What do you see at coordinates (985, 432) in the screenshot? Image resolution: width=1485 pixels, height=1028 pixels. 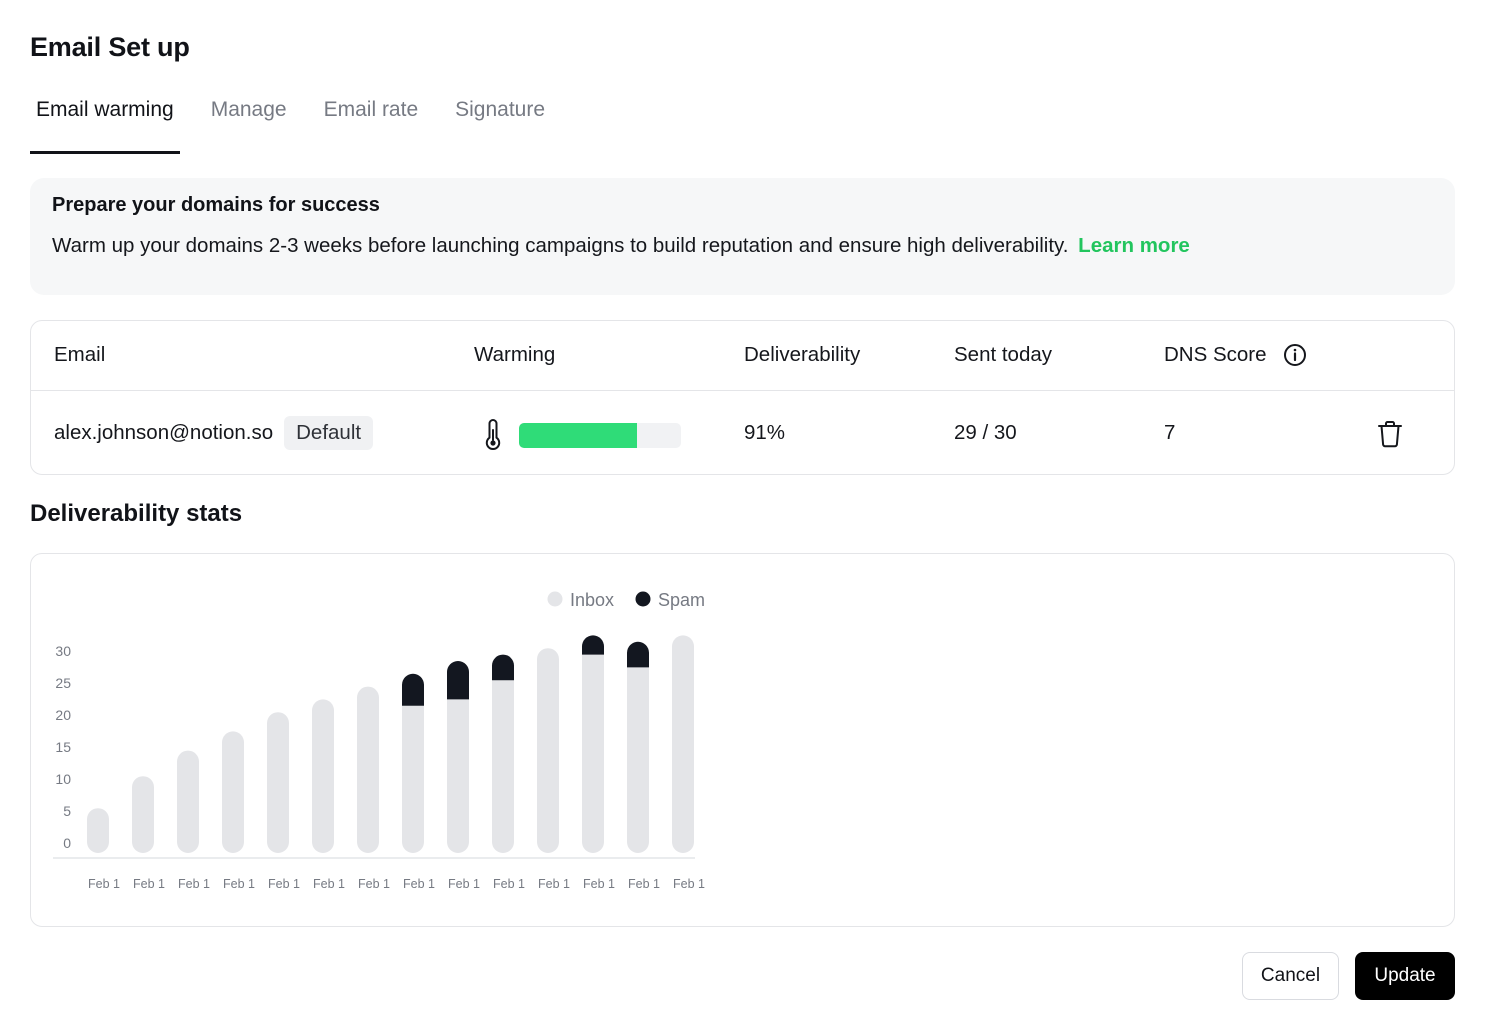 I see `sent-today-value: 29 / 30` at bounding box center [985, 432].